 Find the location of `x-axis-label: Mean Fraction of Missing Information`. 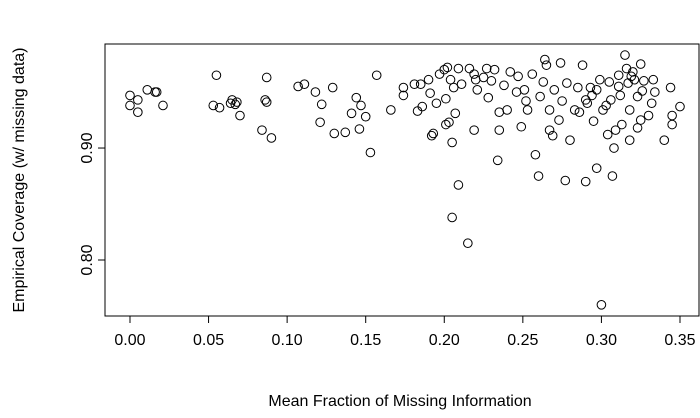

x-axis-label: Mean Fraction of Missing Information is located at coordinates (399, 401).